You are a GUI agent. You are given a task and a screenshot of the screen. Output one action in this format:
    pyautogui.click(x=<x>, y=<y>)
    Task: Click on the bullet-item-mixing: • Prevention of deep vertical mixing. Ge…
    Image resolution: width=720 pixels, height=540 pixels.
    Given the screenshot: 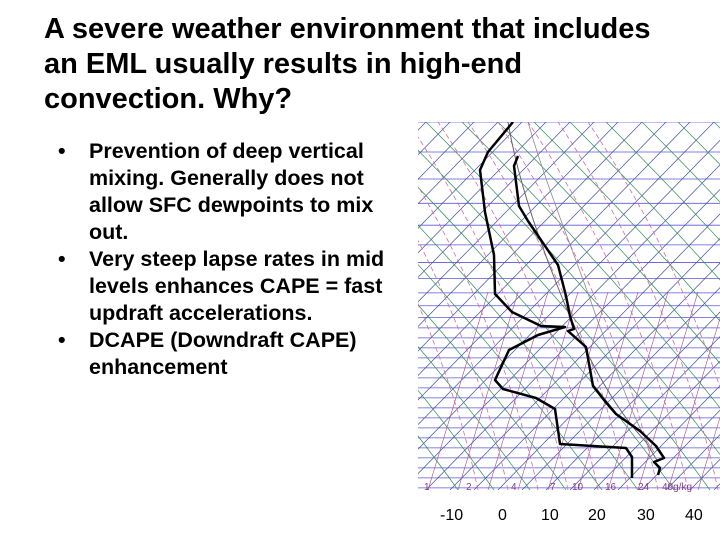 What is the action you would take?
    pyautogui.click(x=238, y=192)
    